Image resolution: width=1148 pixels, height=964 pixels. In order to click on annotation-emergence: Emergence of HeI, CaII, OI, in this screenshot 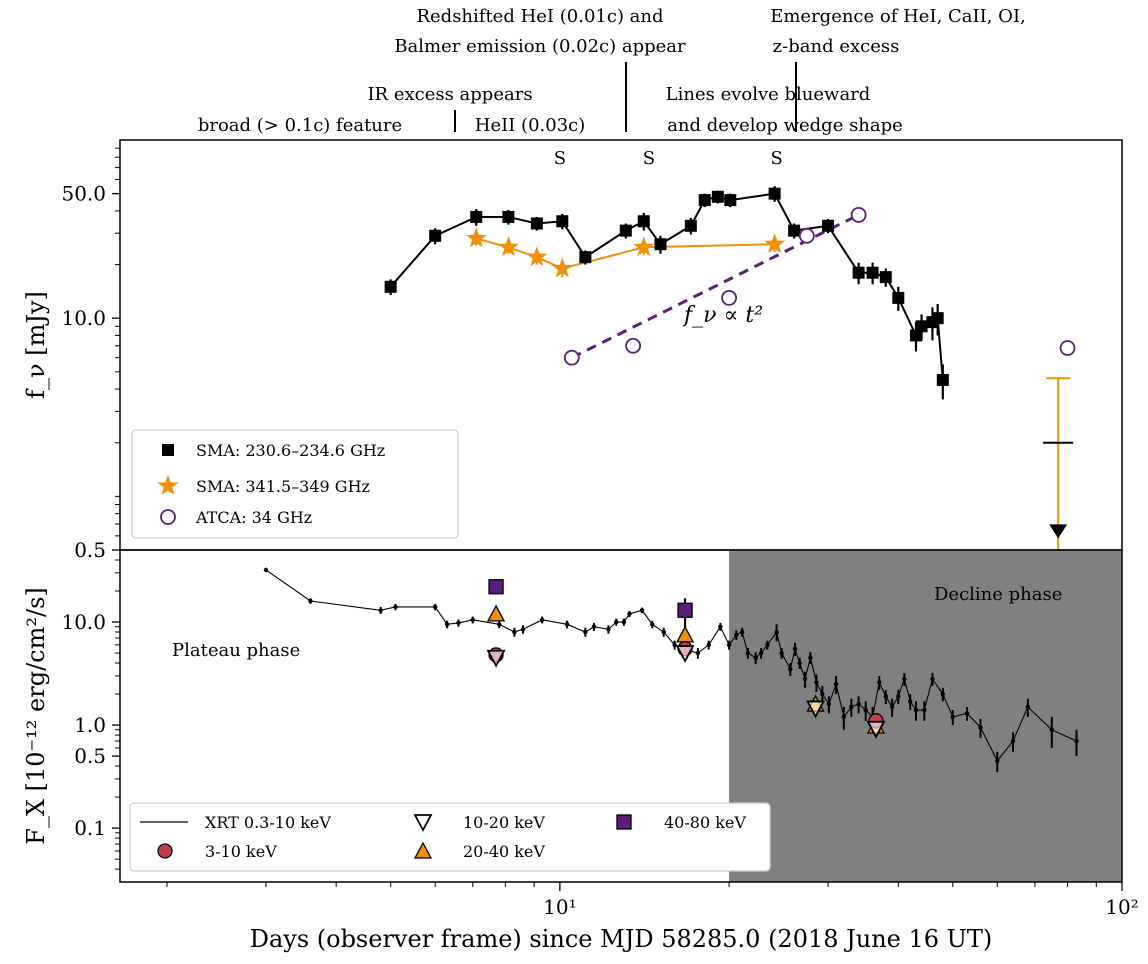, I will do `click(898, 16)`.